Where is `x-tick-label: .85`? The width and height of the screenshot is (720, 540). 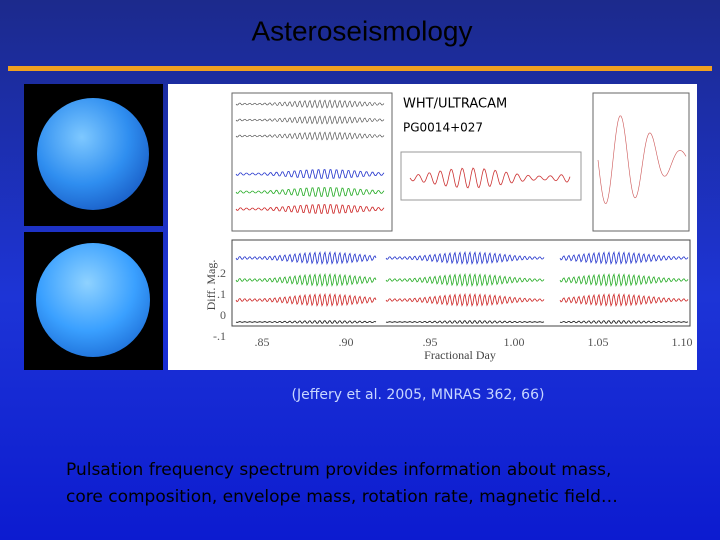
x-tick-label: .85 is located at coordinates (262, 342).